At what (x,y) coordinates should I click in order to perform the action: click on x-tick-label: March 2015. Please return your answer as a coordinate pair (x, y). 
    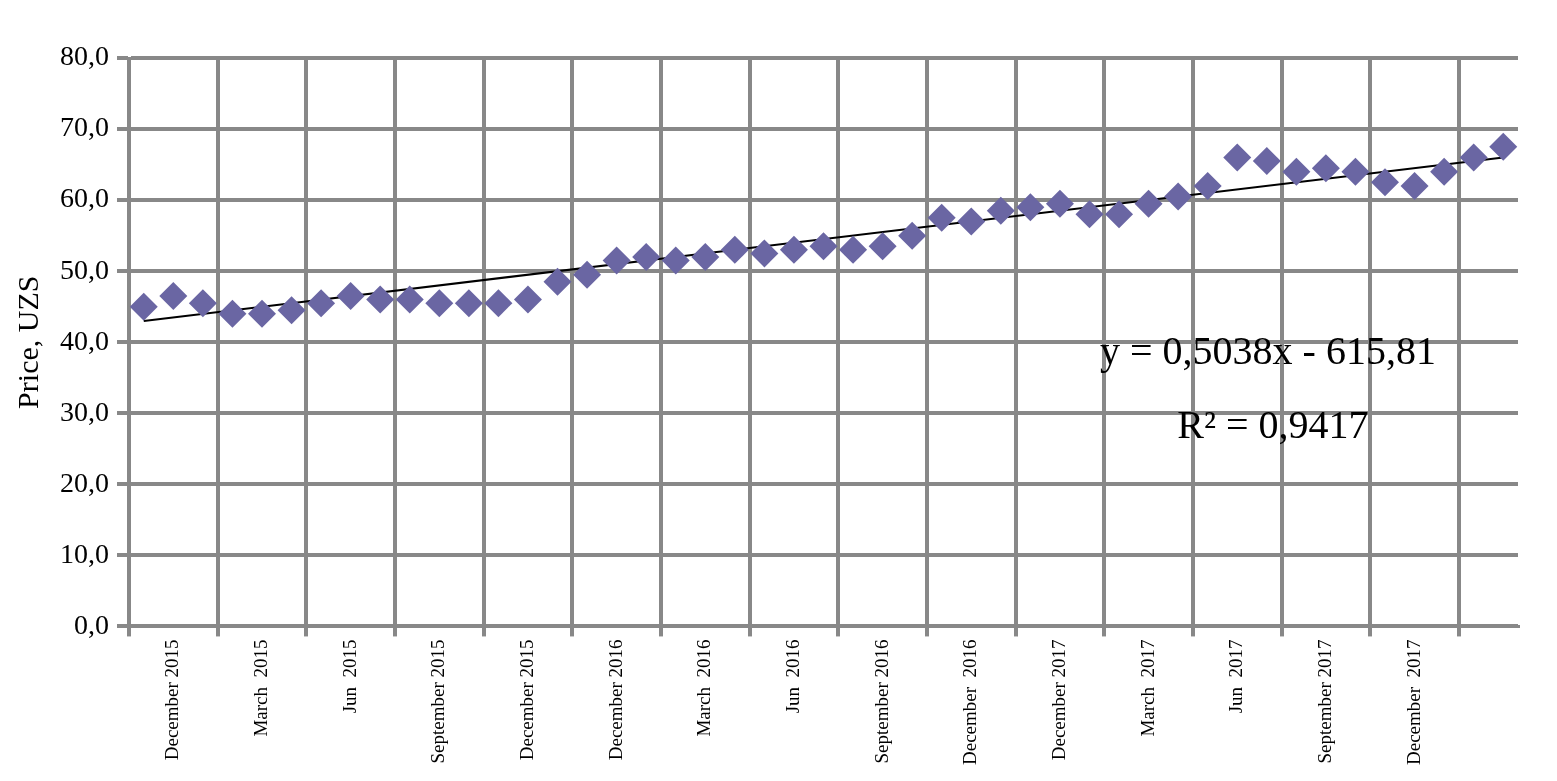
    Looking at the image, I should click on (260, 688).